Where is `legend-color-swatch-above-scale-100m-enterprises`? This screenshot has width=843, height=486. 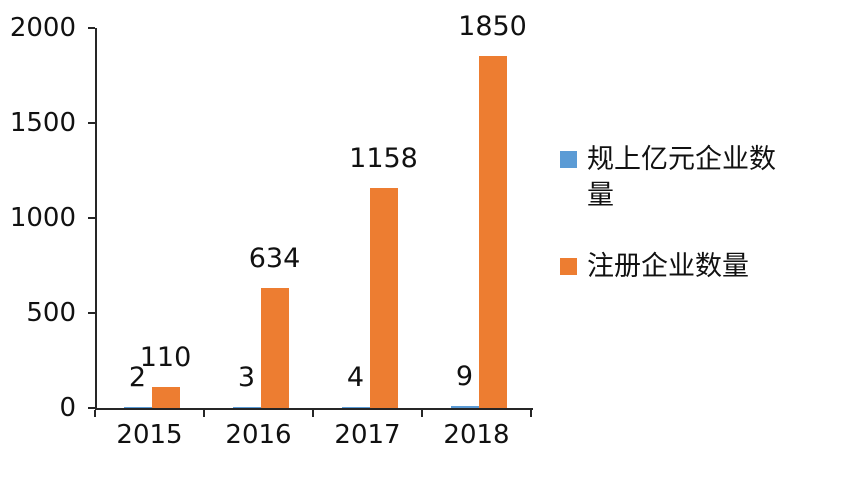 legend-color-swatch-above-scale-100m-enterprises is located at coordinates (568, 159).